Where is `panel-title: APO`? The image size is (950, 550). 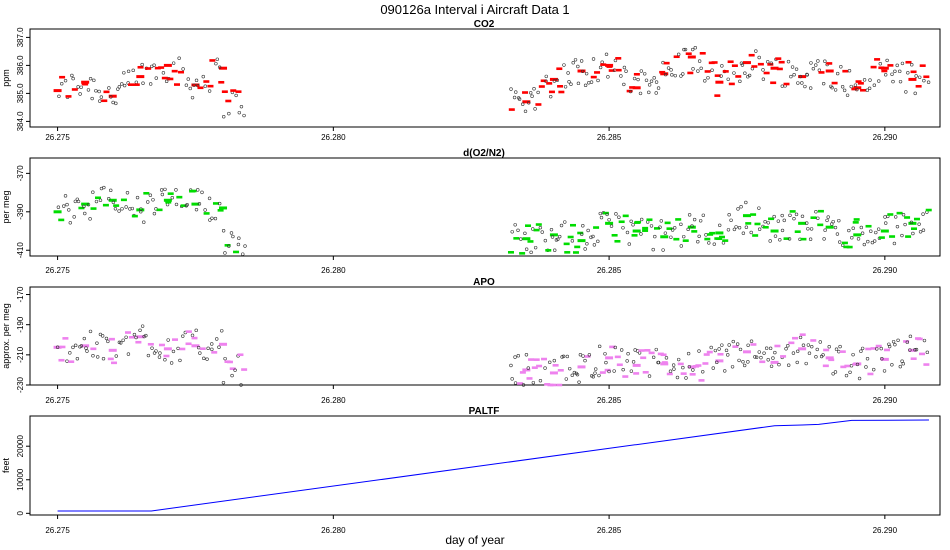 panel-title: APO is located at coordinates (484, 282).